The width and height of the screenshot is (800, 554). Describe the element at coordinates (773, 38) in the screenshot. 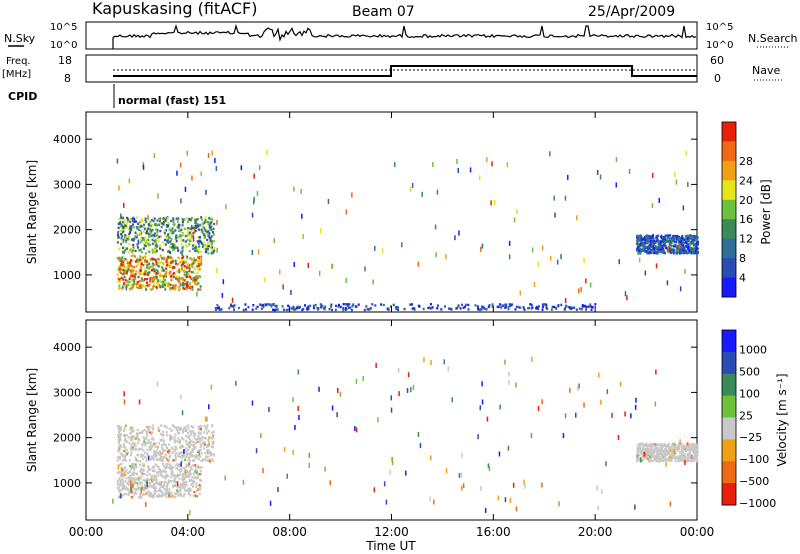

I see `nsearch-label: N.Search` at that location.